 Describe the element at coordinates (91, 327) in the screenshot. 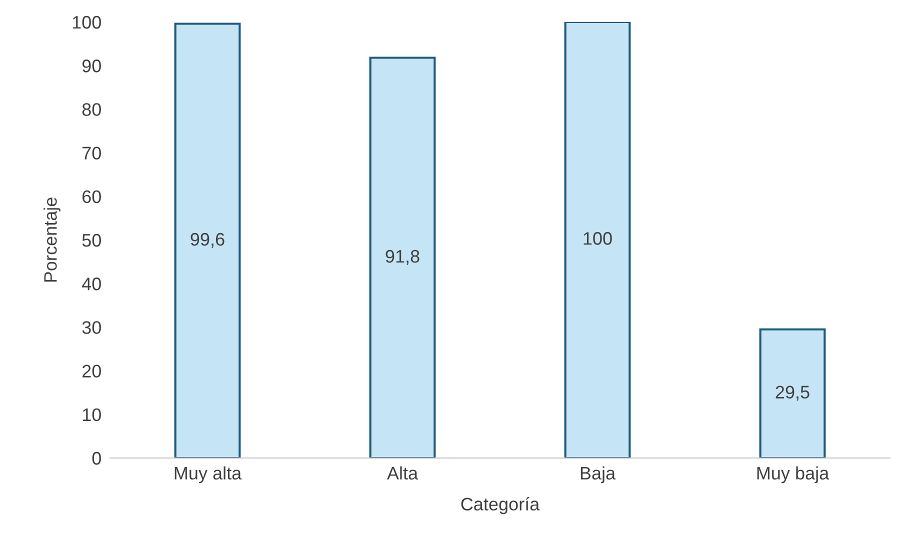

I see `y-tick-label: 30` at that location.